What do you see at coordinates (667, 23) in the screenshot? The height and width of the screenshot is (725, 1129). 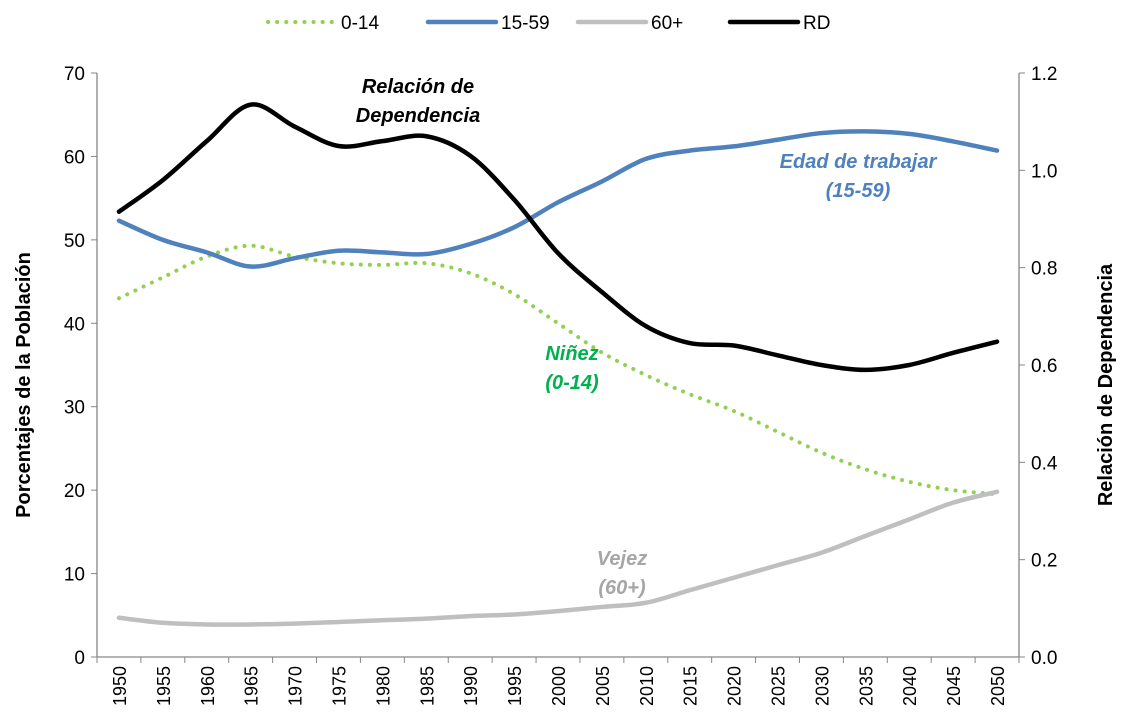 I see `legend-label: 60+` at bounding box center [667, 23].